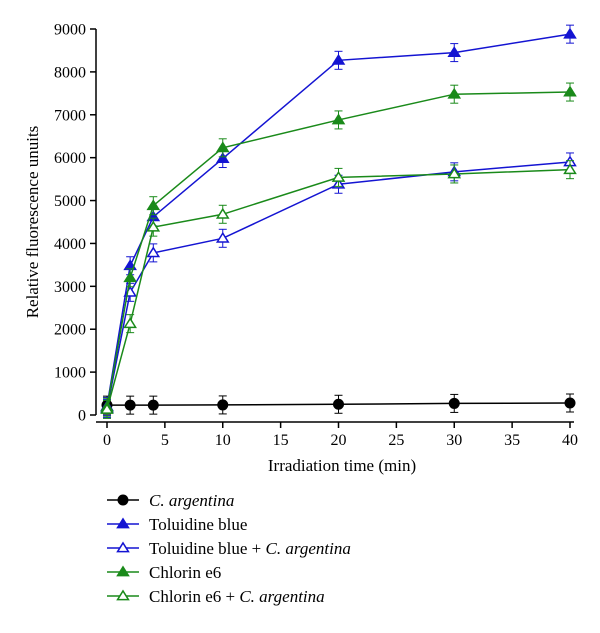 The image size is (600, 633). Describe the element at coordinates (107, 440) in the screenshot. I see `x-tick-label: 0` at that location.